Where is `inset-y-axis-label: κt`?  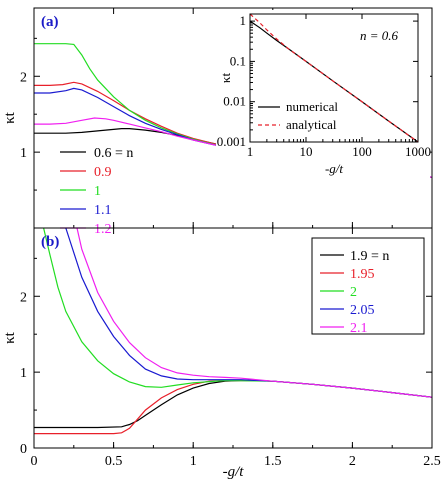 inset-y-axis-label: κt is located at coordinates (225, 78).